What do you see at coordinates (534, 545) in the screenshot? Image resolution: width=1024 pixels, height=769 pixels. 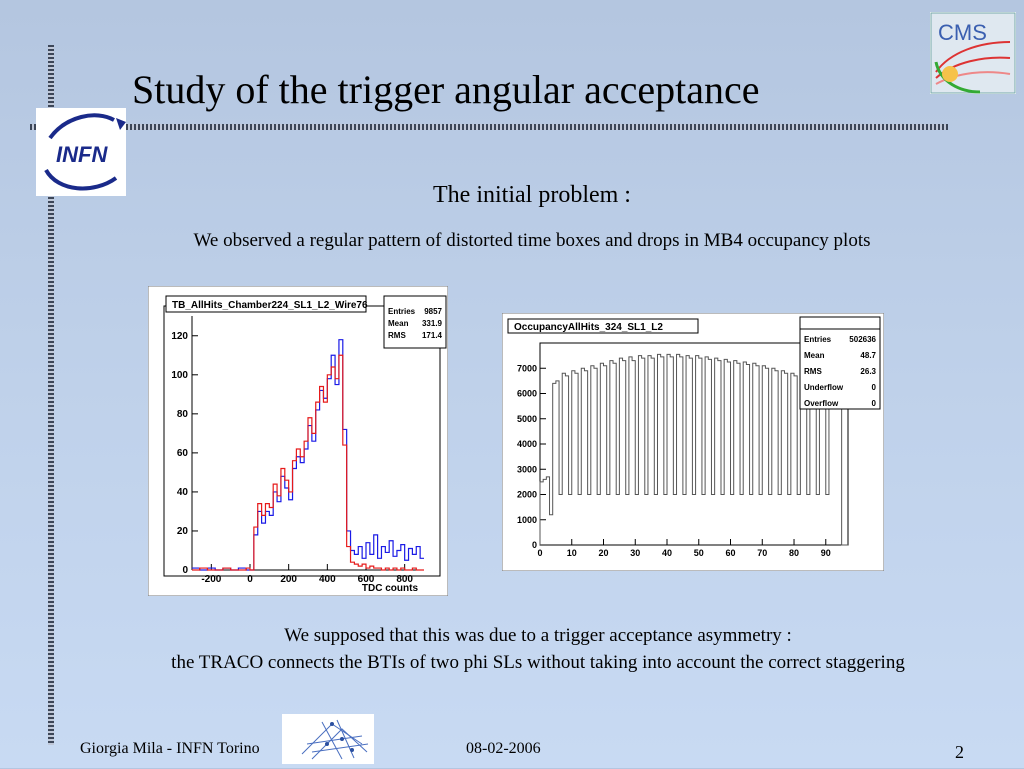 I see `hist2-ytick-label: 0` at bounding box center [534, 545].